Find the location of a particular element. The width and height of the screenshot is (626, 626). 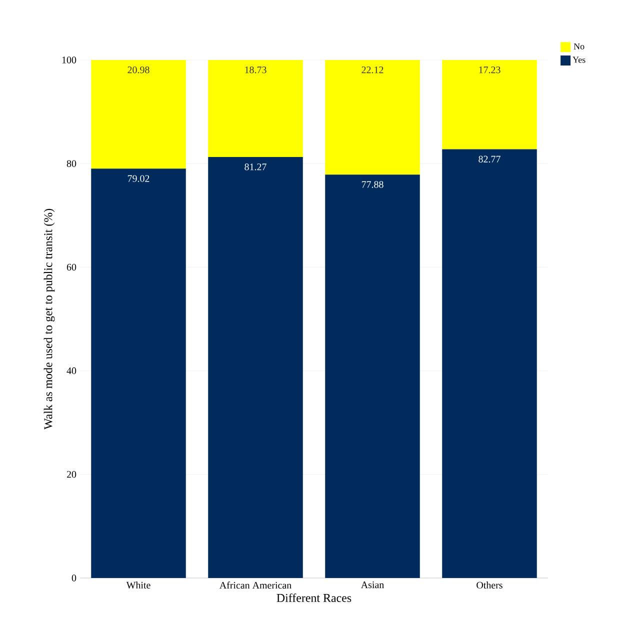

data-label: 17.23 is located at coordinates (489, 70).